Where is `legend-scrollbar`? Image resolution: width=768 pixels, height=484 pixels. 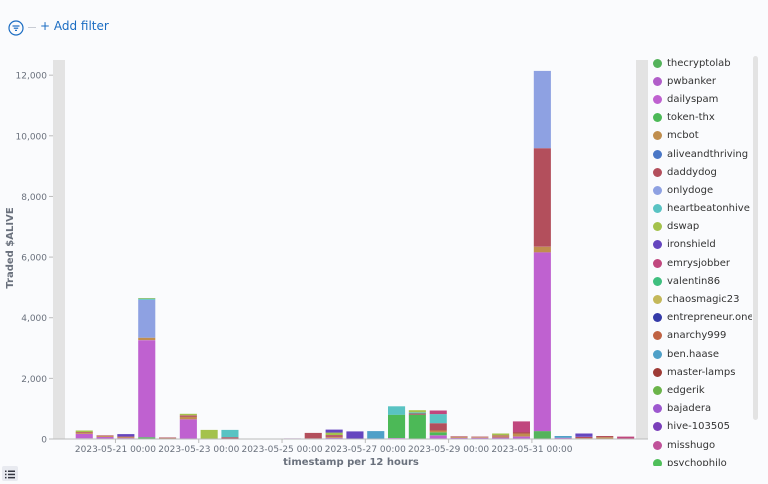
legend-scrollbar is located at coordinates (755, 238).